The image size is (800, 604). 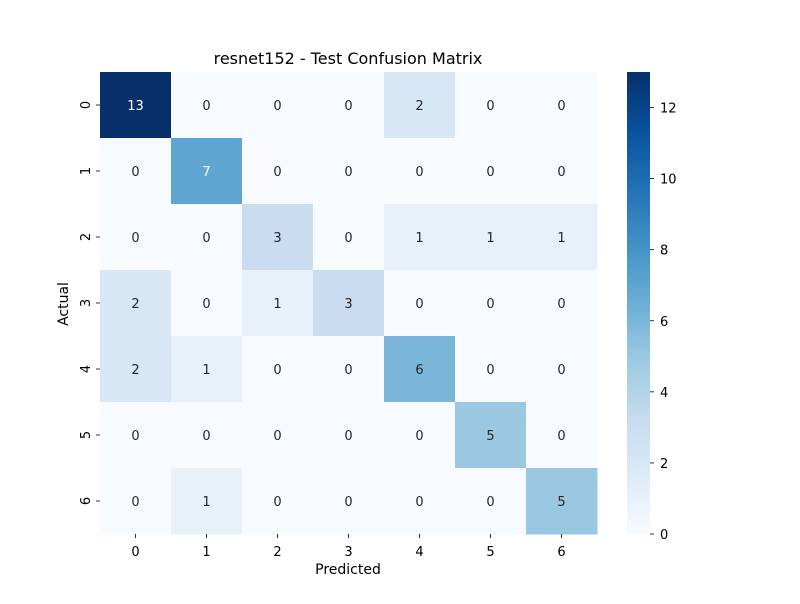 What do you see at coordinates (86, 369) in the screenshot?
I see `y-tick-label: 4` at bounding box center [86, 369].